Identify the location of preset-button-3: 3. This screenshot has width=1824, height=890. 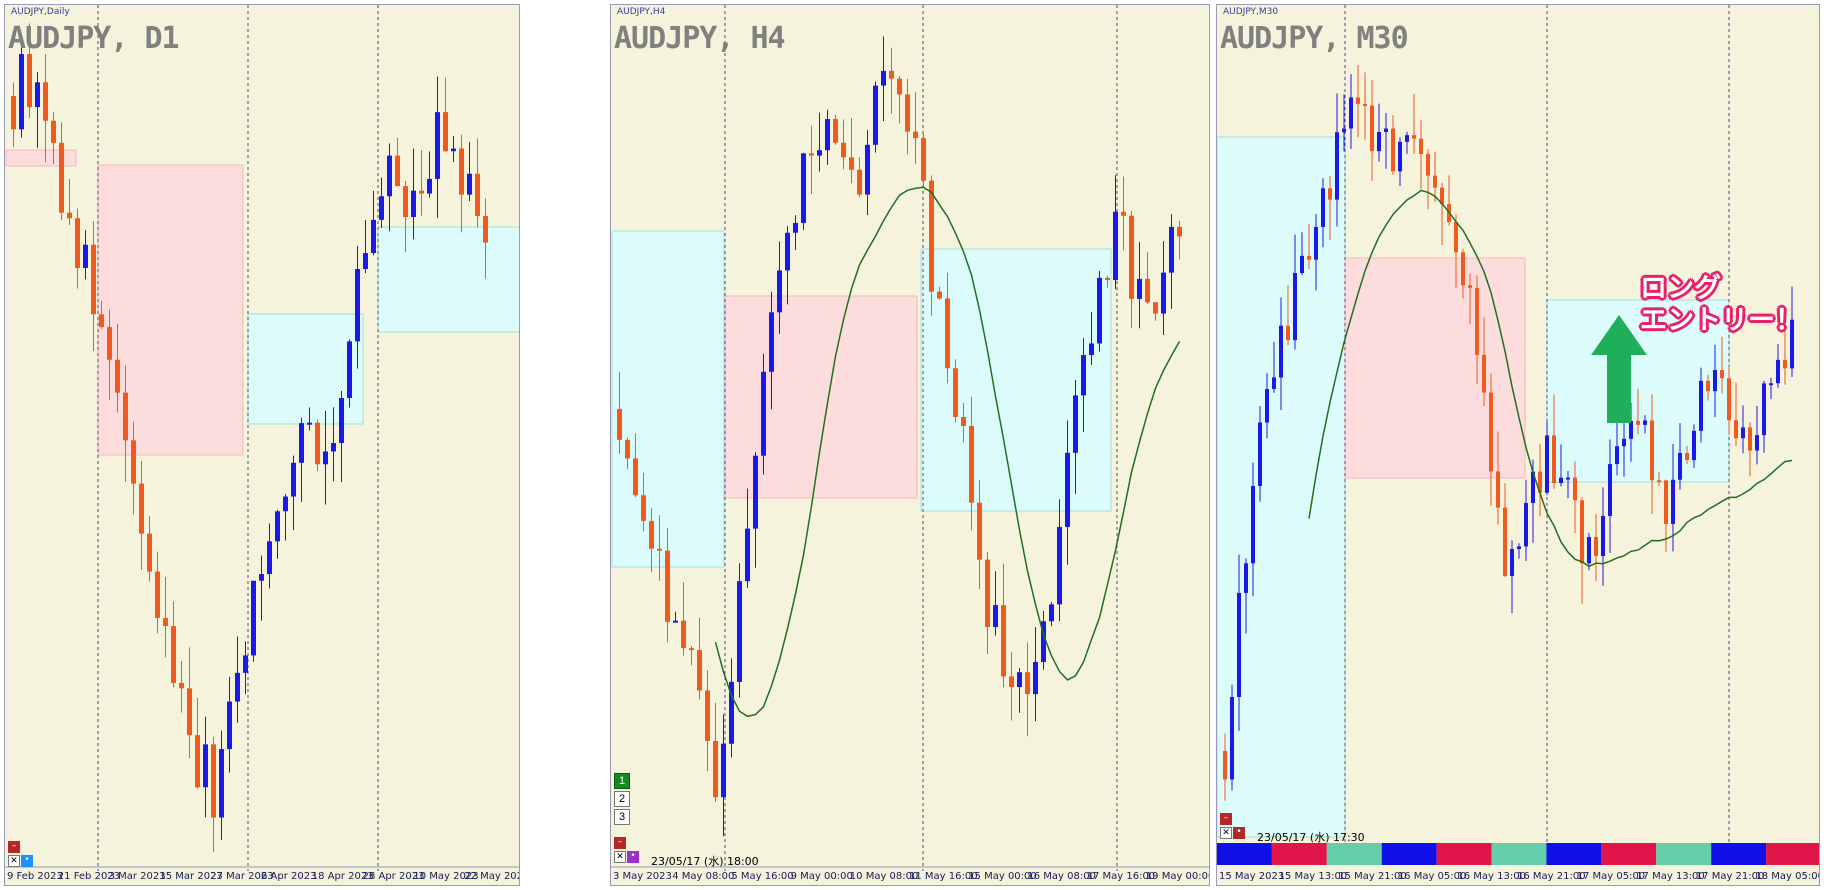
(622, 817).